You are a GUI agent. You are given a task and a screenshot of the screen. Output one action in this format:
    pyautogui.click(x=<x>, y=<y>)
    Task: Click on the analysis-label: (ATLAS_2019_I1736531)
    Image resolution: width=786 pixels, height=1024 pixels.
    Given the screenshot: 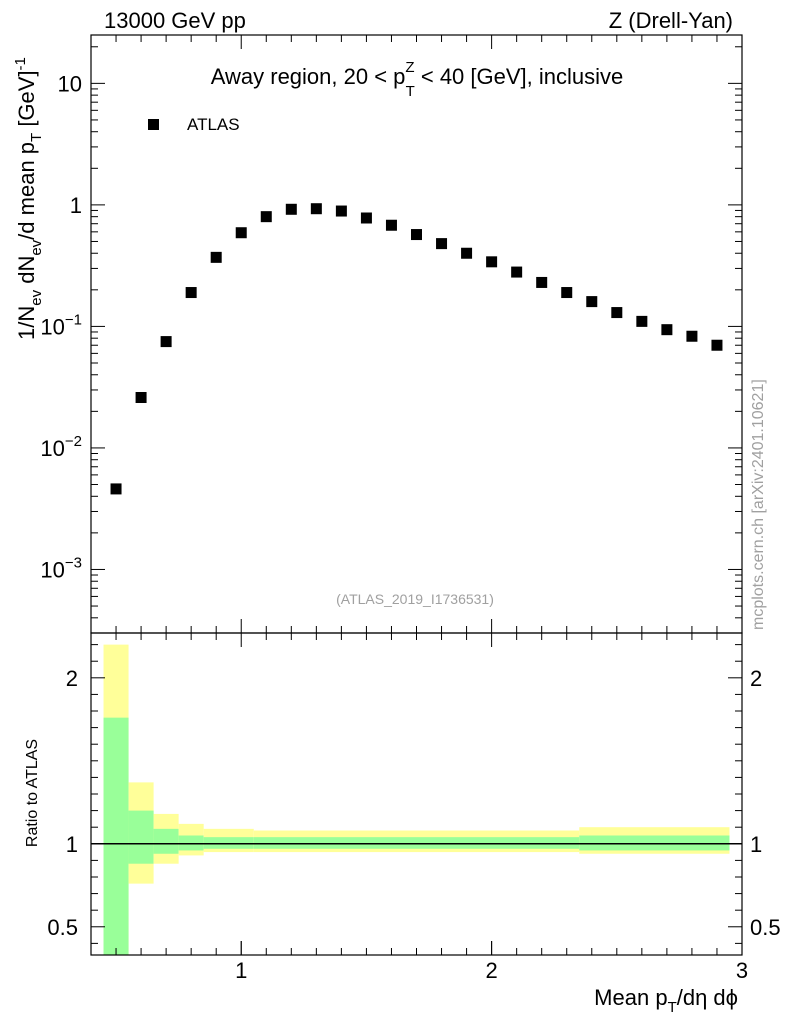 What is the action you would take?
    pyautogui.click(x=415, y=599)
    